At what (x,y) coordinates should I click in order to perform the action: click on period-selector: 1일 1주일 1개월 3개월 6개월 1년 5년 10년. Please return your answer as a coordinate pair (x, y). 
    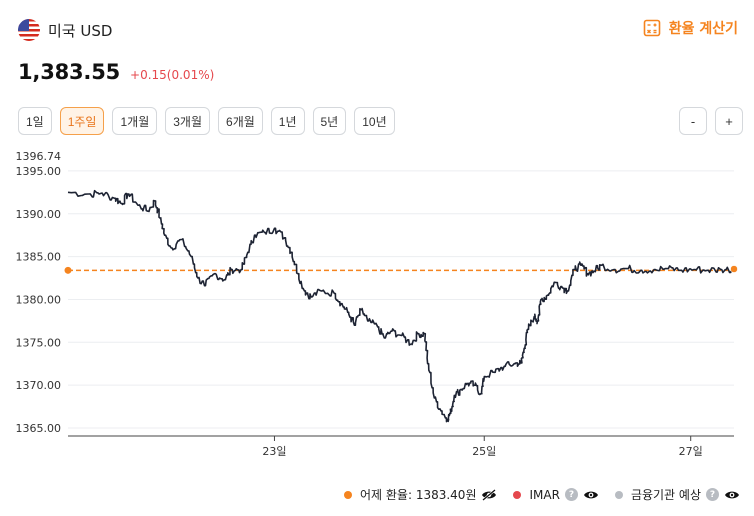
    Looking at the image, I should click on (210, 121).